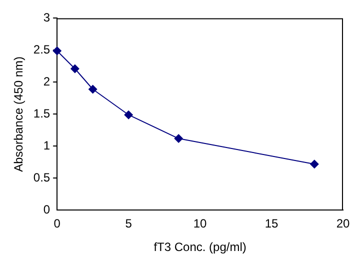 This screenshot has width=363, height=267. I want to click on x-axis-title: fT3 Conc. (pg/ml), so click(200, 247).